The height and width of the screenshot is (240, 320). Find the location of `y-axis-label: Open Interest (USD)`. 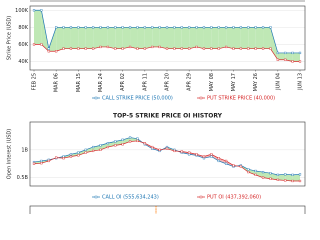

y-axis-label: Open Interest (USD) is located at coordinates (10, 154).